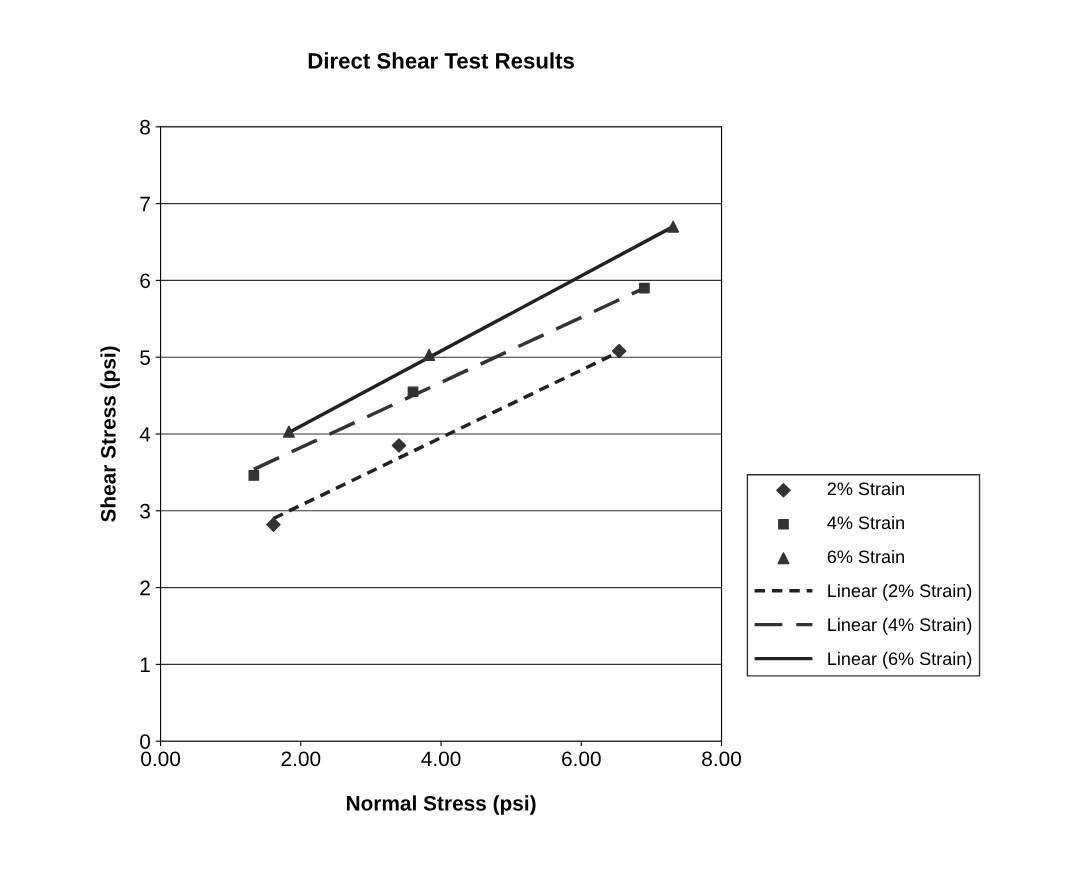 The width and height of the screenshot is (1085, 893). I want to click on y-tick-label: 1, so click(145, 664).